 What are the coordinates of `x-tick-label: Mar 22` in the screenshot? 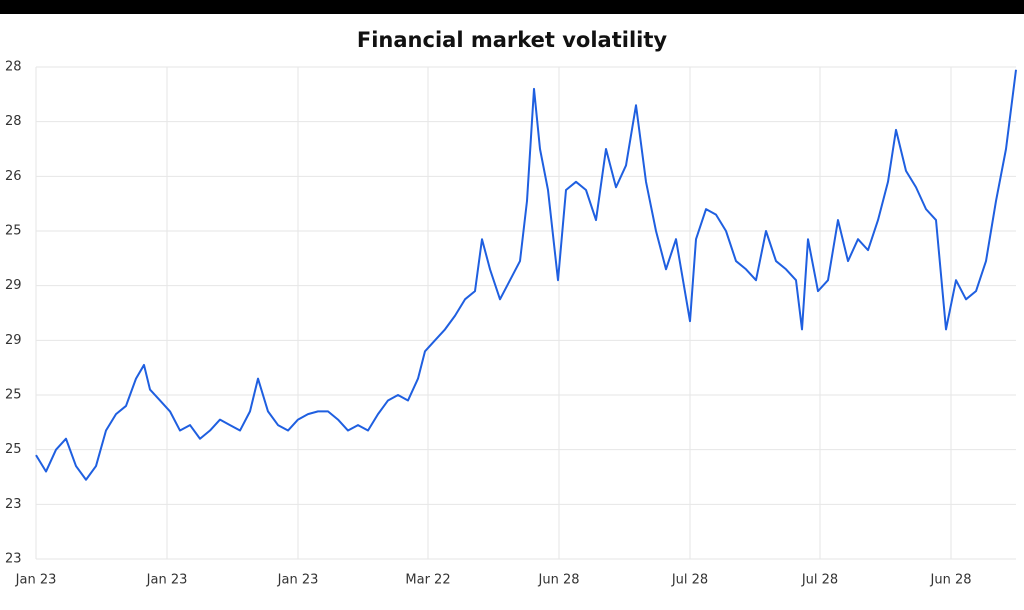 It's located at (427, 580).